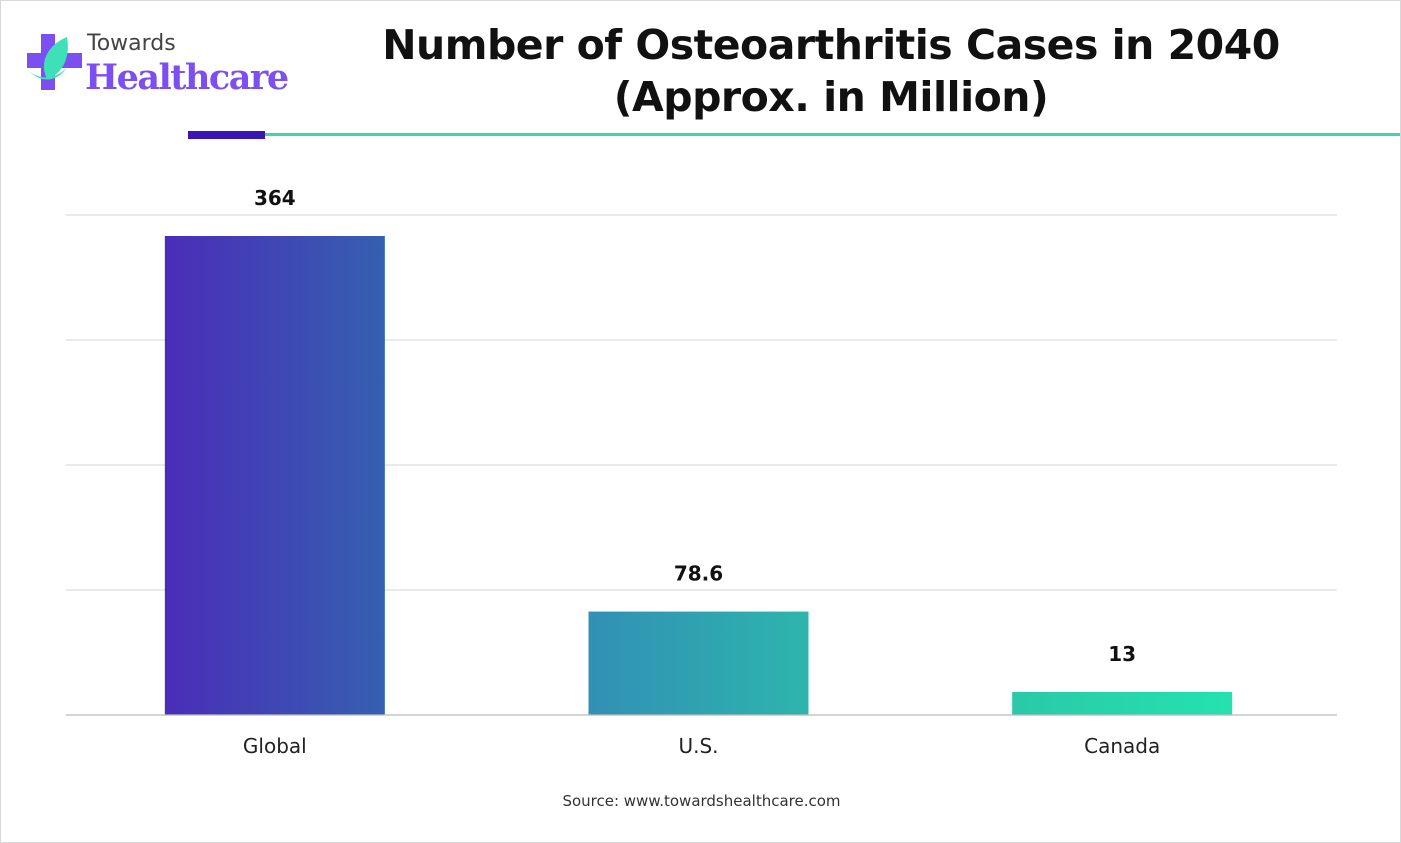  What do you see at coordinates (831, 97) in the screenshot?
I see `title-line-2: (Approx. in Million)` at bounding box center [831, 97].